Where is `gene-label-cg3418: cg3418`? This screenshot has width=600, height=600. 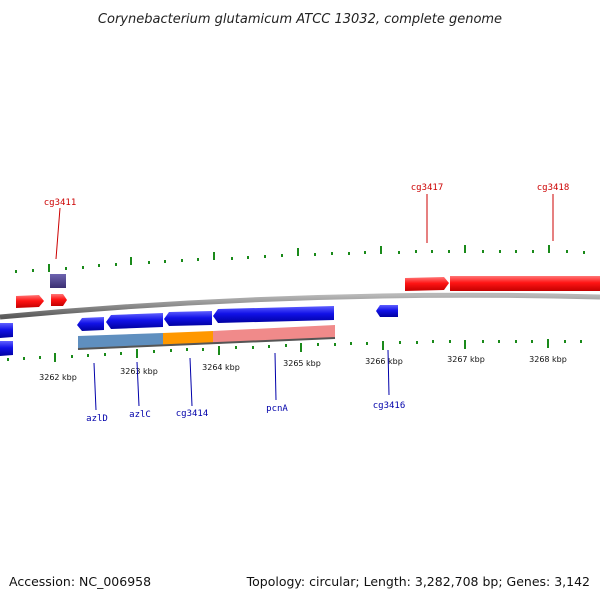
gene-label-cg3418: cg3418 is located at coordinates (553, 188).